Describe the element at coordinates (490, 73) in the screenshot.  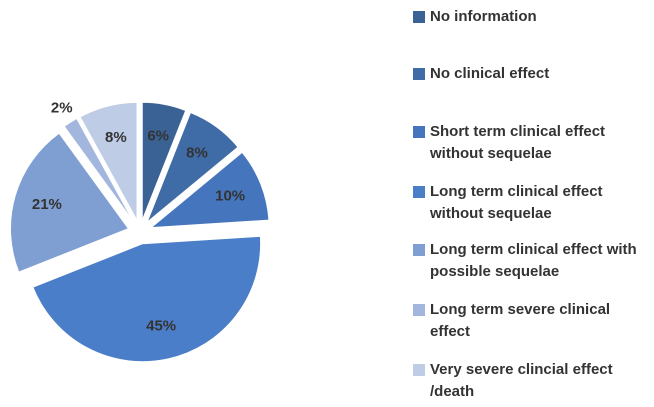
I see `legend-label: No clinical effect` at that location.